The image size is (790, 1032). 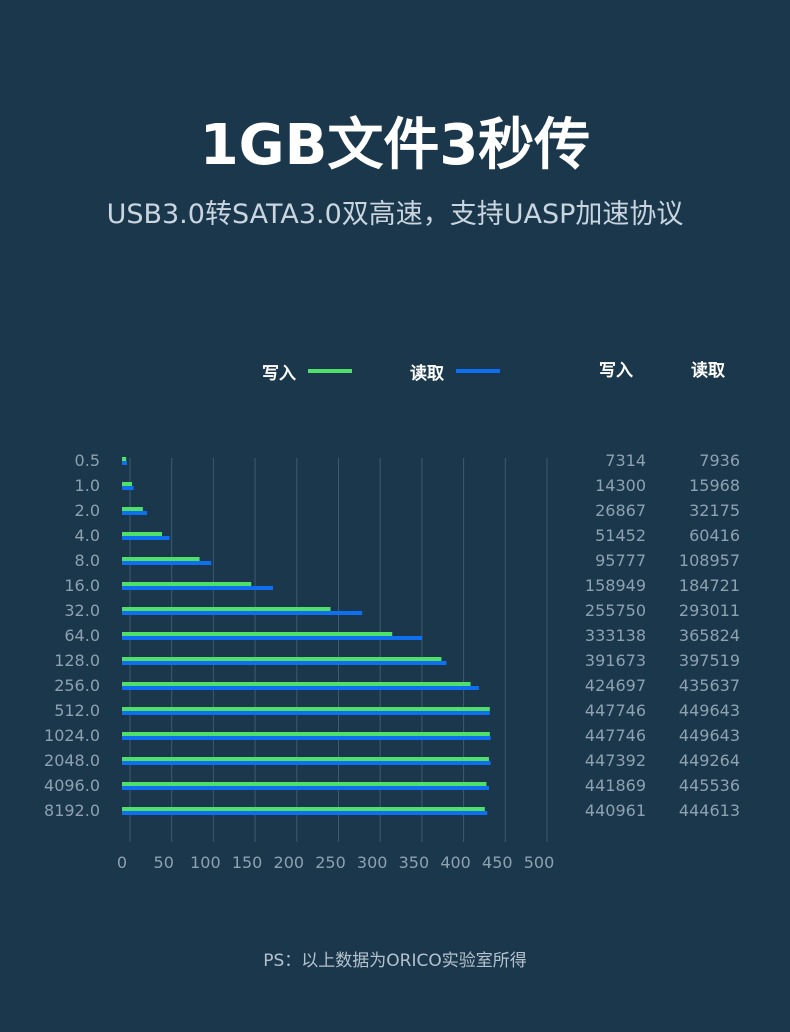 I want to click on category-label: 1024.0, so click(x=72, y=735).